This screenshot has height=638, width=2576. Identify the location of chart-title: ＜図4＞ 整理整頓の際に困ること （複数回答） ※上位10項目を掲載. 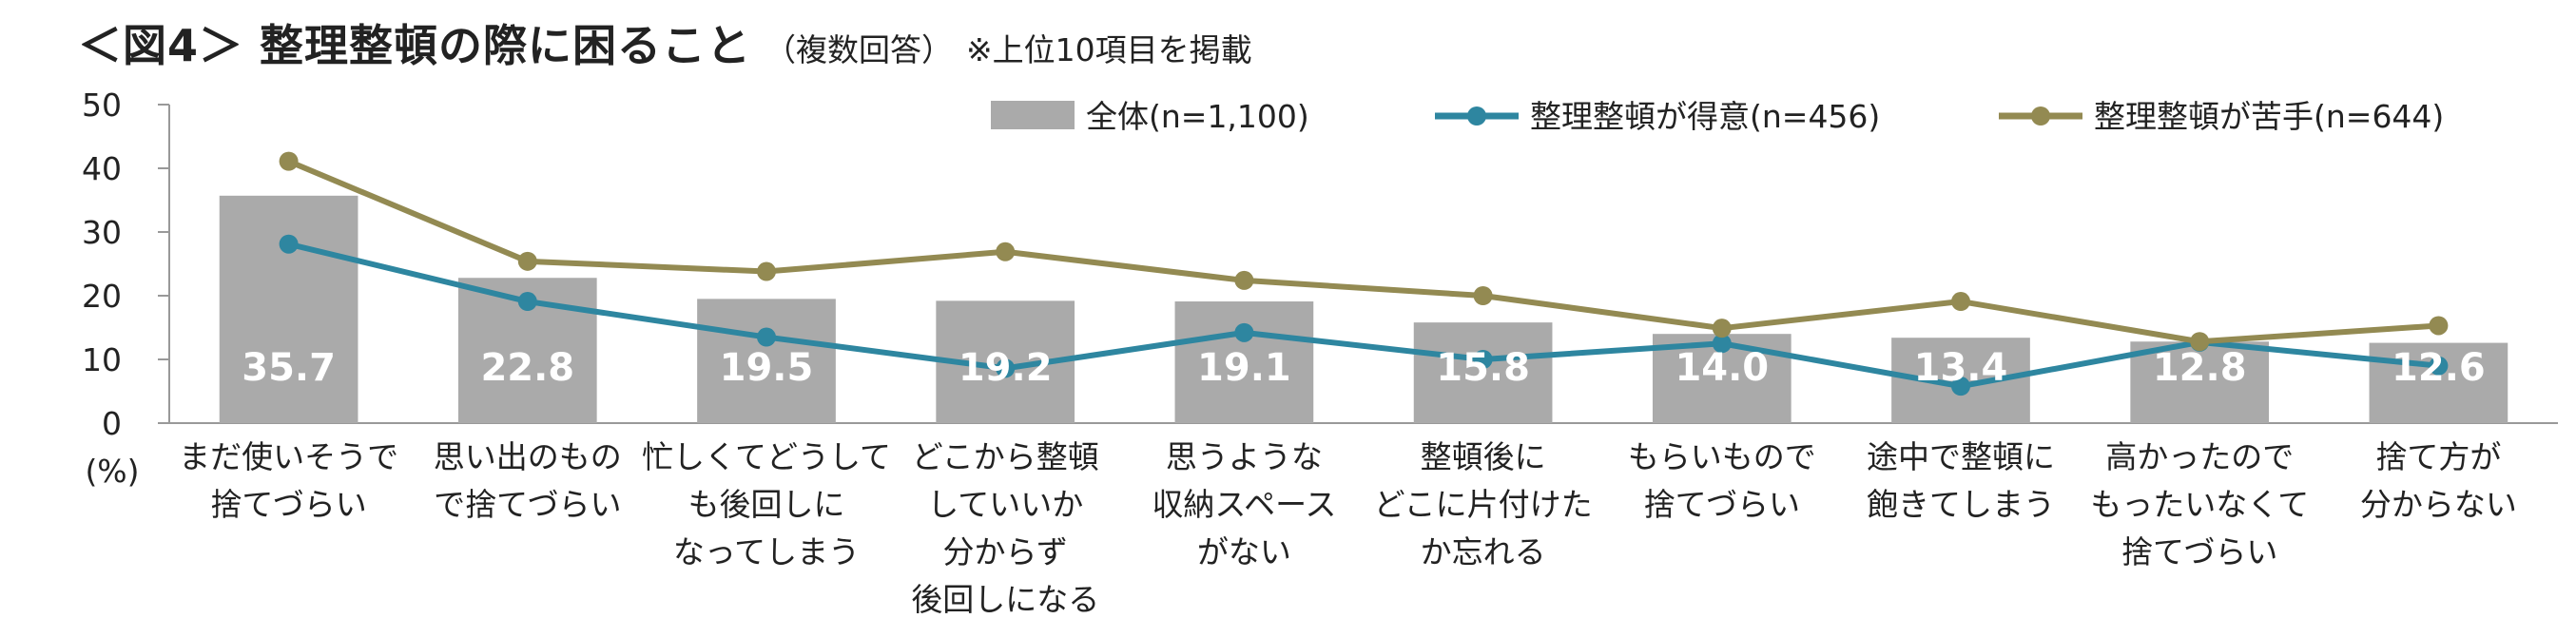
(665, 42).